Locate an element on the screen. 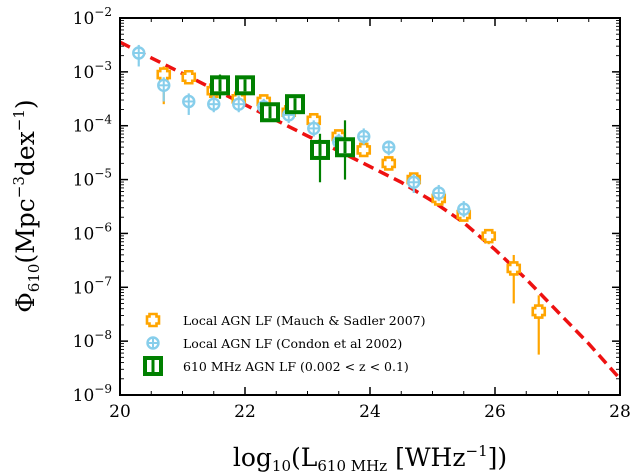 The image size is (630, 475). x-axis-title: log10(L610 MHz [WHz−1]) is located at coordinates (370, 458).